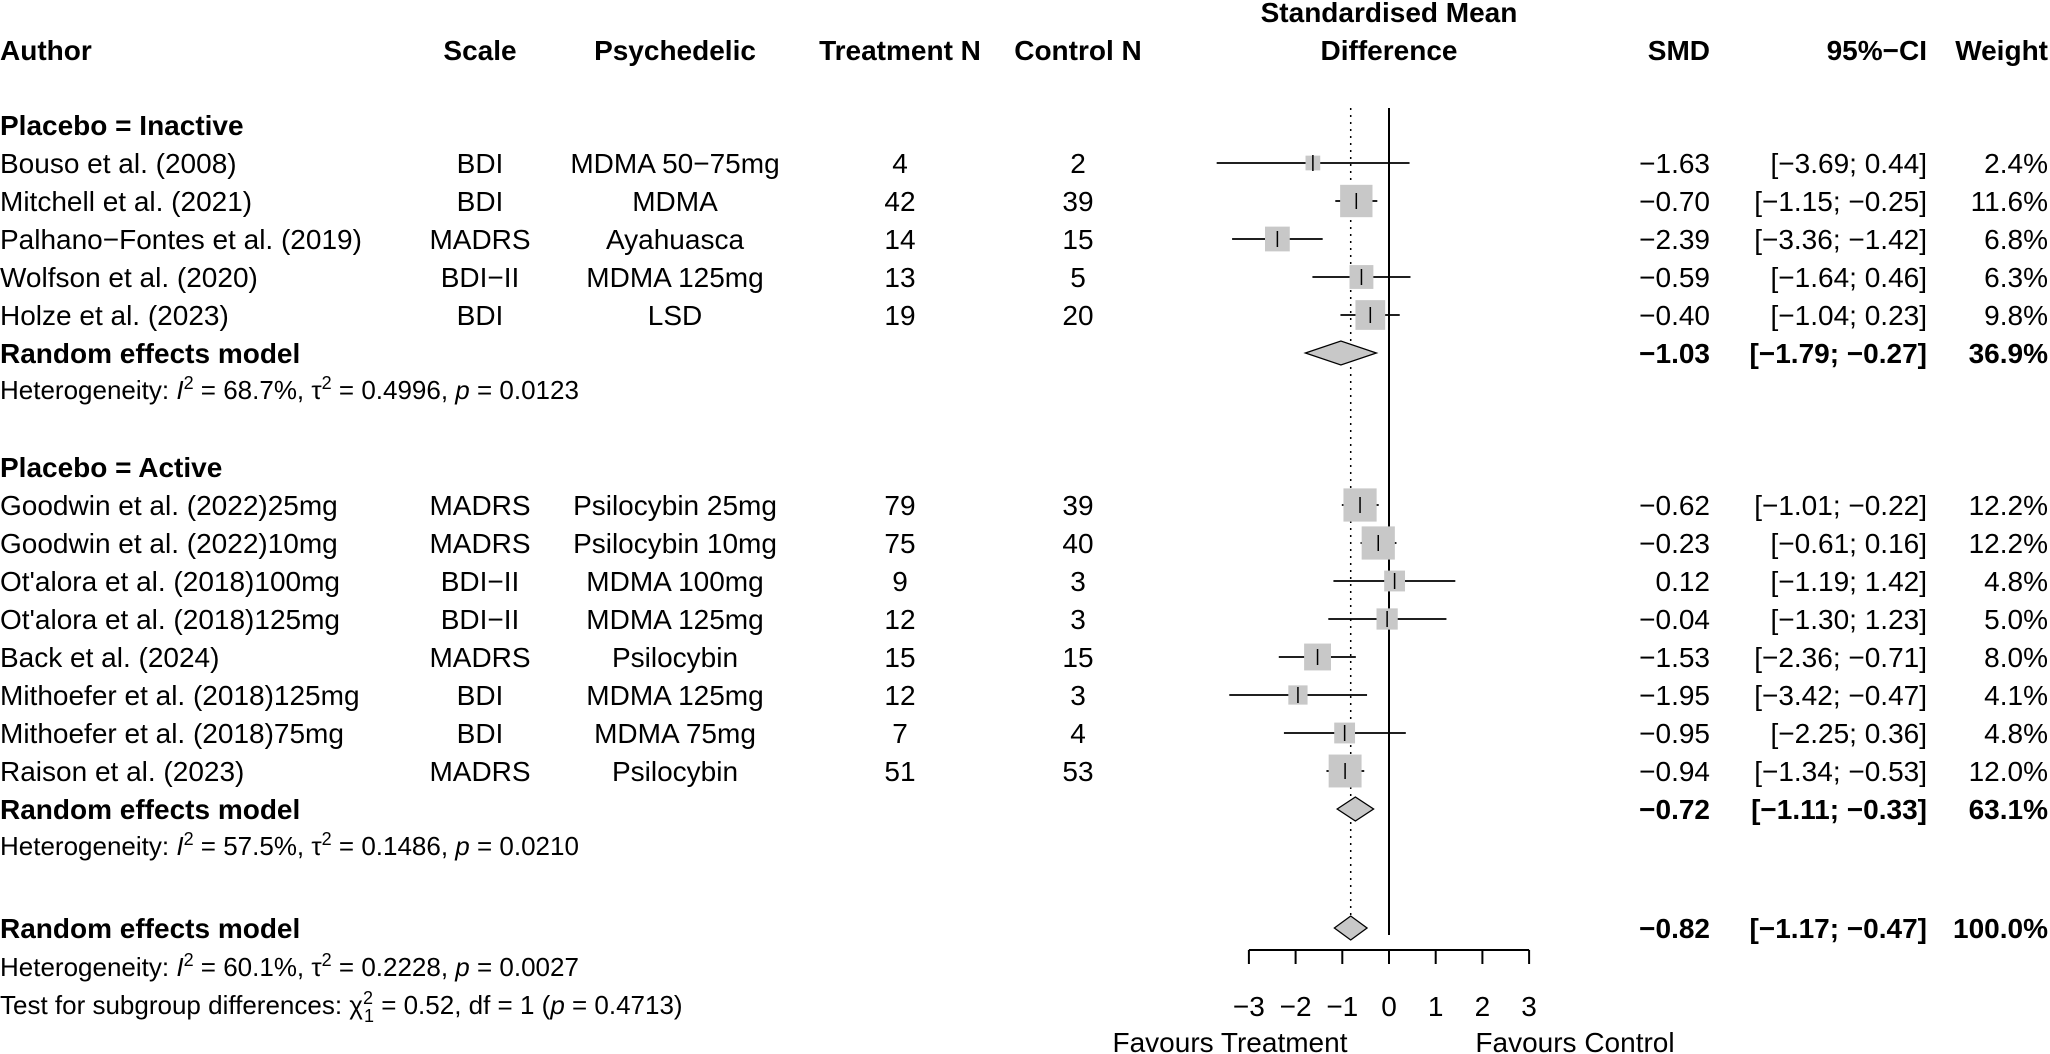 This screenshot has width=2050, height=1054. What do you see at coordinates (1674, 809) in the screenshot?
I see `model-smd: −0.72` at bounding box center [1674, 809].